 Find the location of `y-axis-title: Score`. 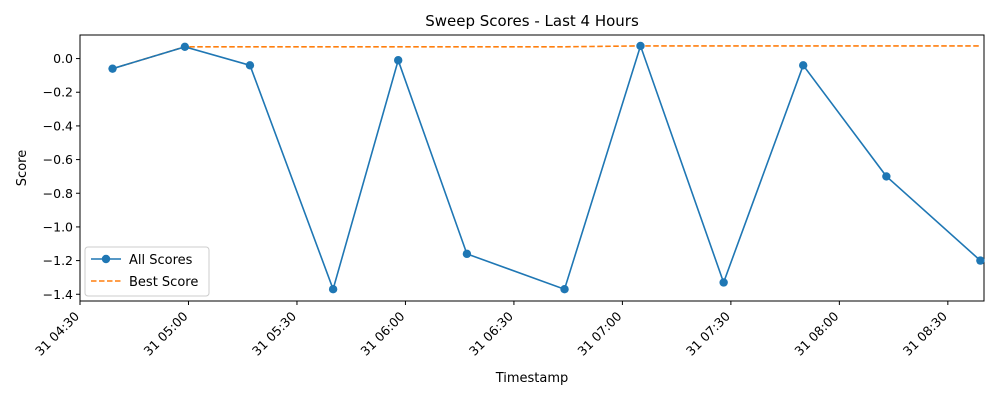

y-axis-title: Score is located at coordinates (22, 168).